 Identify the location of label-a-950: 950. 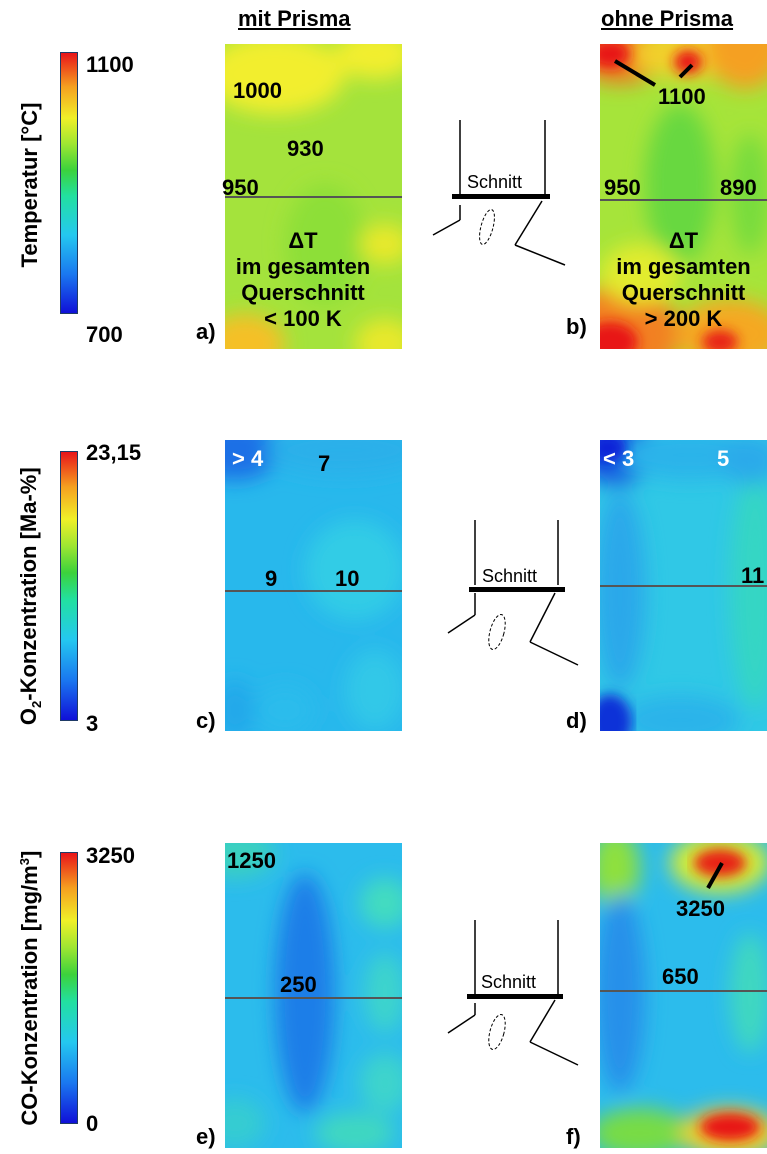
(240, 187).